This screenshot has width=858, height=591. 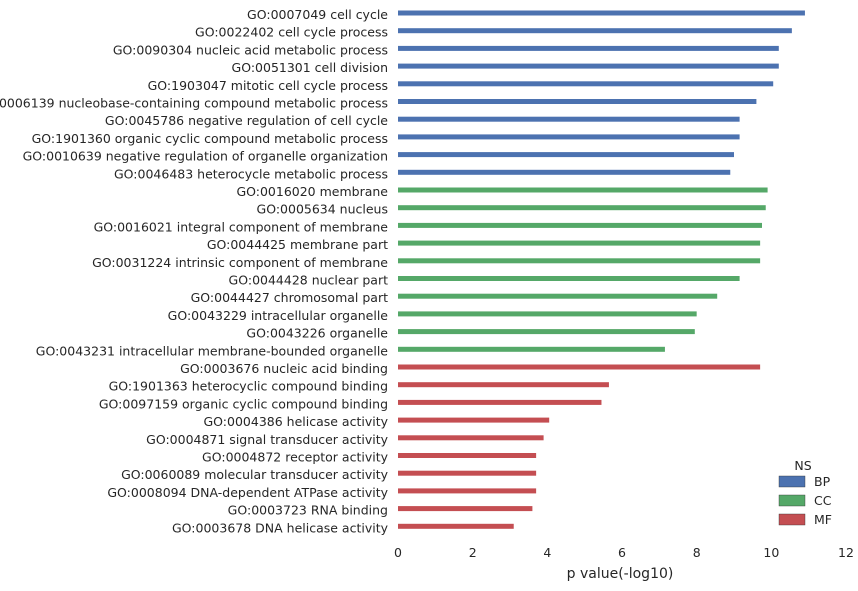 What do you see at coordinates (792, 481) in the screenshot?
I see `legend-swatch-bp` at bounding box center [792, 481].